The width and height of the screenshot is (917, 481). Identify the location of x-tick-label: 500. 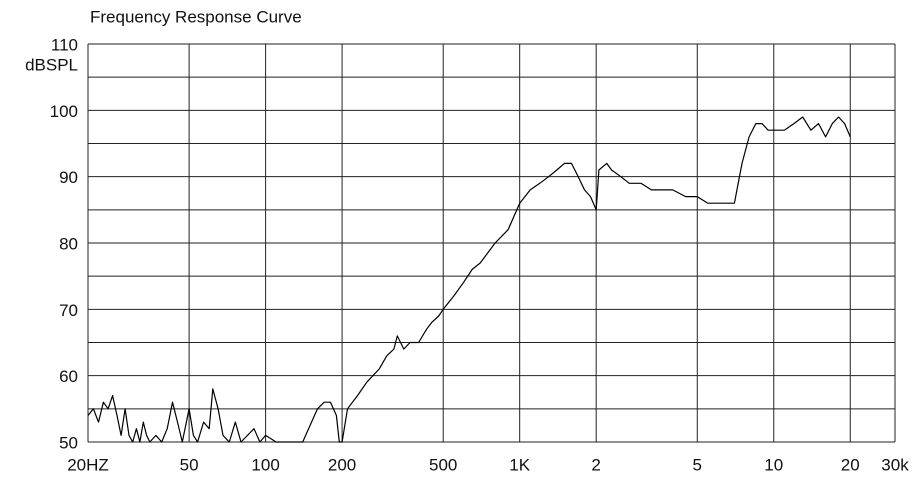
(443, 464).